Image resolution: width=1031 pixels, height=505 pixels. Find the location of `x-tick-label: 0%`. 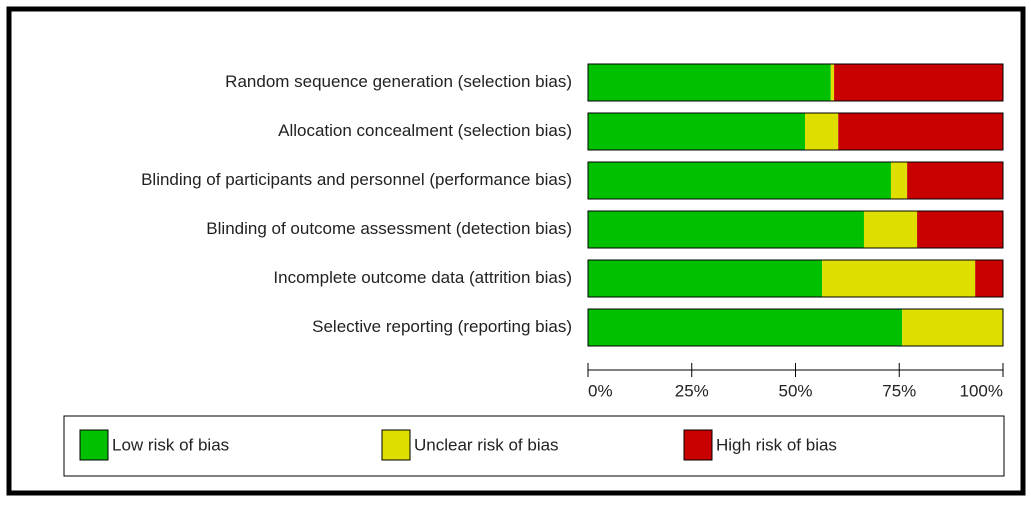

x-tick-label: 0% is located at coordinates (600, 390).